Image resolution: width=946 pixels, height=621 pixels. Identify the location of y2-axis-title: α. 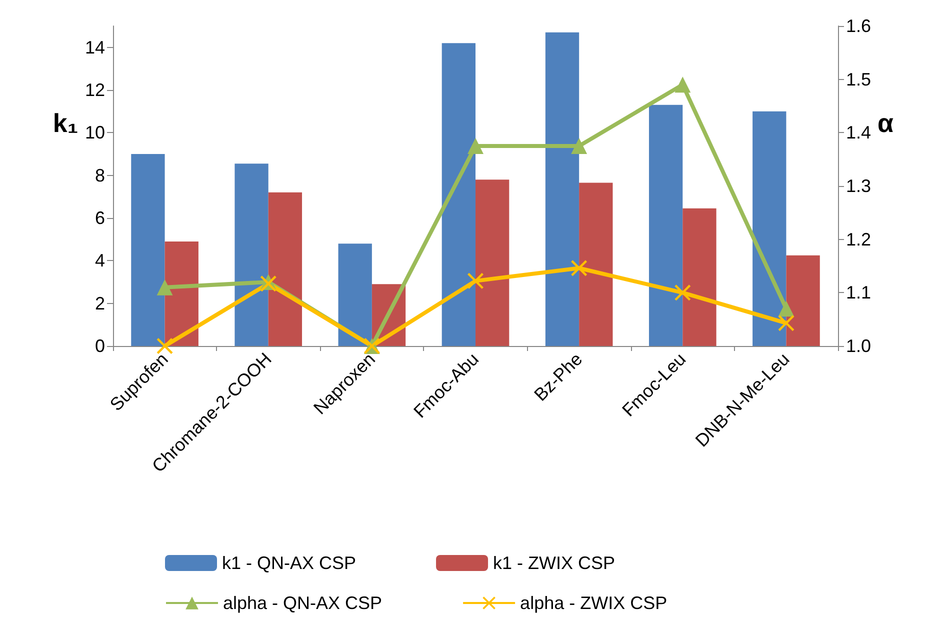
(886, 123).